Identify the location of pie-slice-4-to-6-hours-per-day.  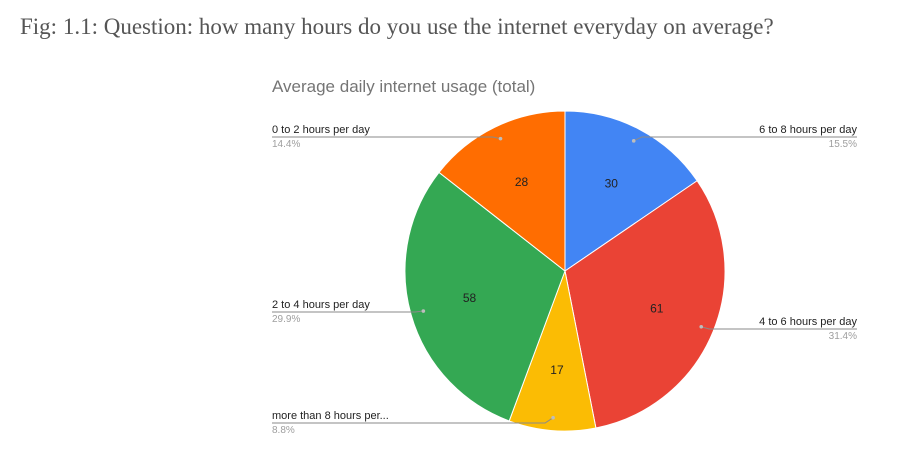
(645, 304).